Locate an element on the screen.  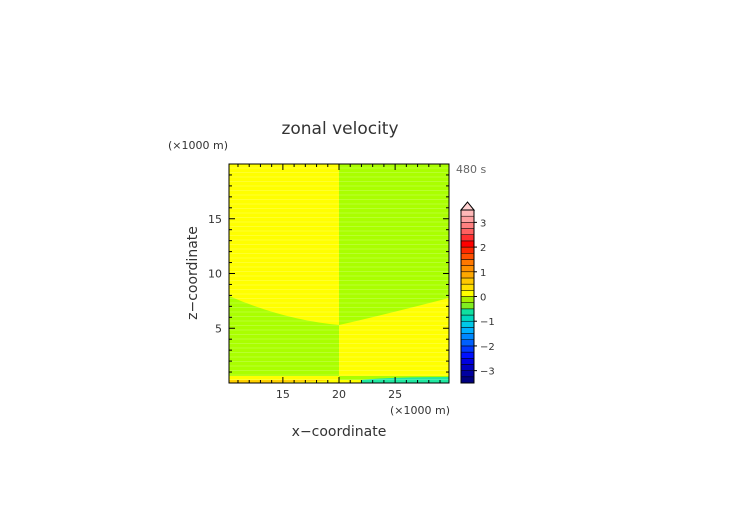
field-region-lower-left is located at coordinates (284, 336).